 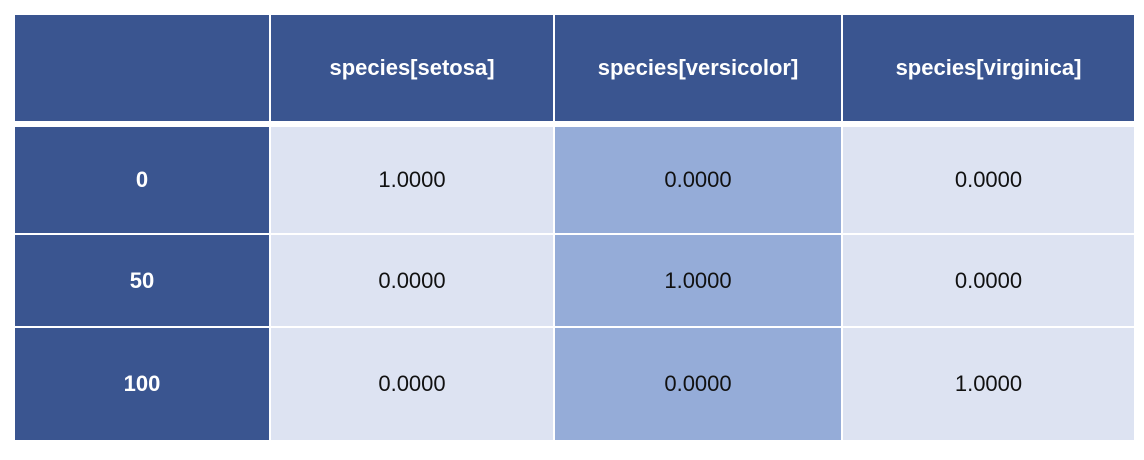 What do you see at coordinates (142, 68) in the screenshot?
I see `header-corner` at bounding box center [142, 68].